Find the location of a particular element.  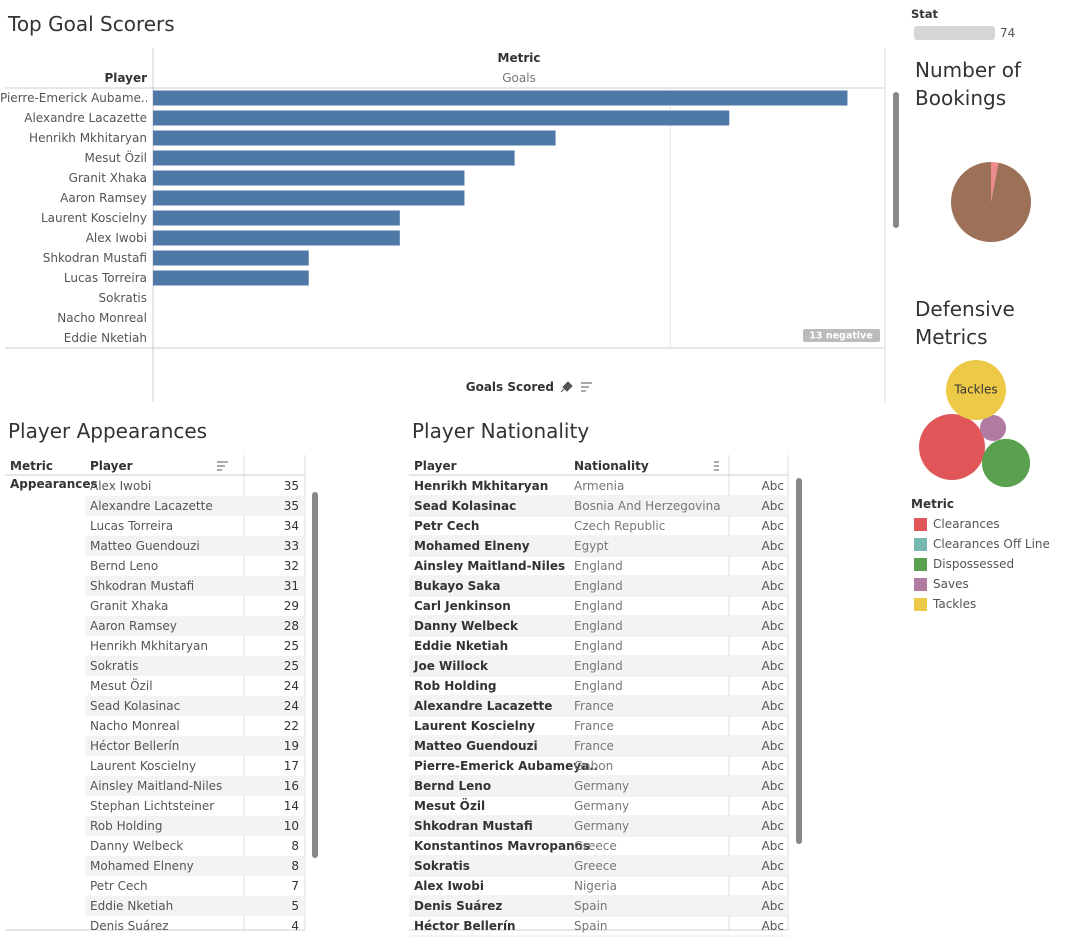

row-label: Henrikh Mkhitaryan is located at coordinates (88, 138).